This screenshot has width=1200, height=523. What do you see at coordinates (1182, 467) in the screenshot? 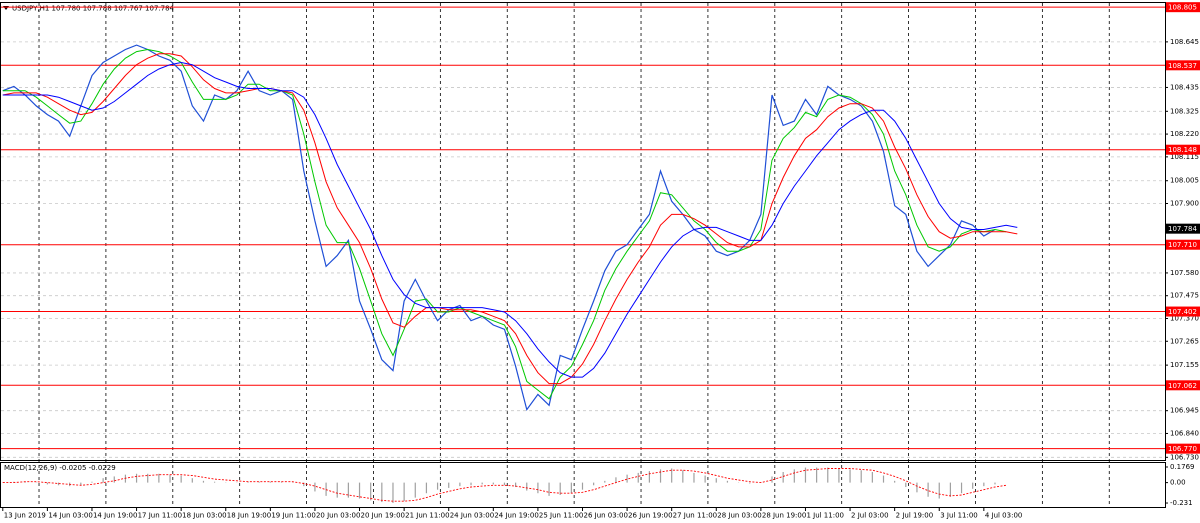
I see `macd-y-tick-label: 0.1769` at bounding box center [1182, 467].